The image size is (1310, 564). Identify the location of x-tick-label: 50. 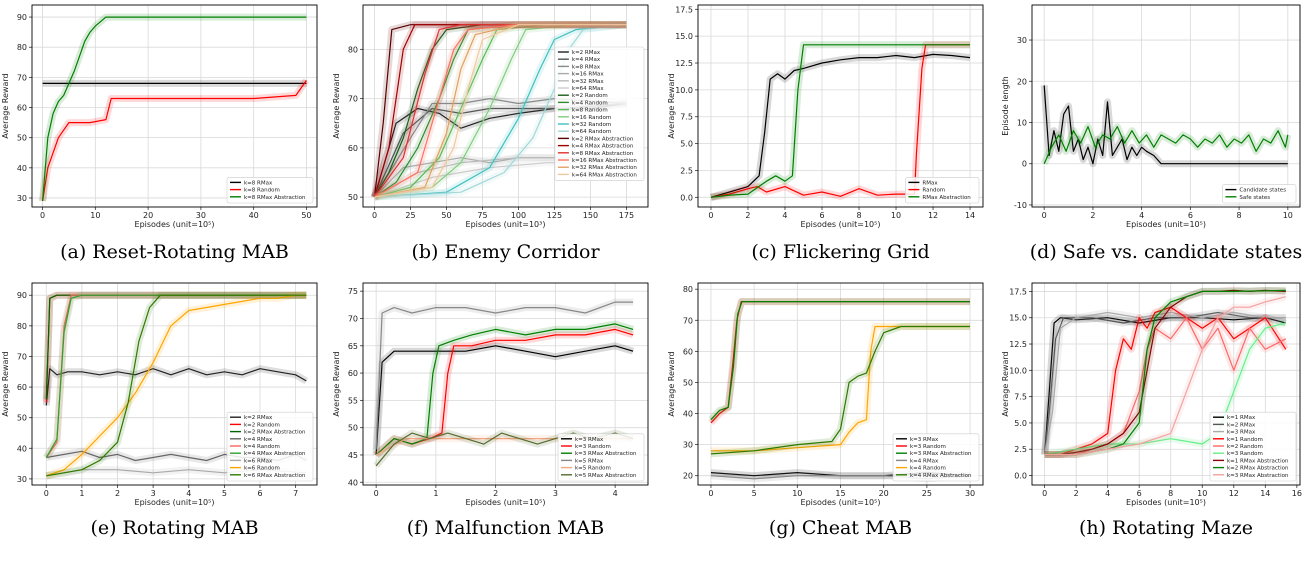
(306, 215).